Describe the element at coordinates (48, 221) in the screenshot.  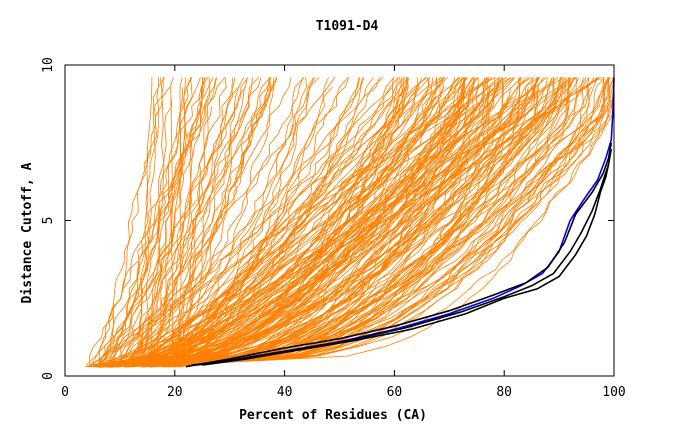
I see `y-tick-label: 5` at that location.